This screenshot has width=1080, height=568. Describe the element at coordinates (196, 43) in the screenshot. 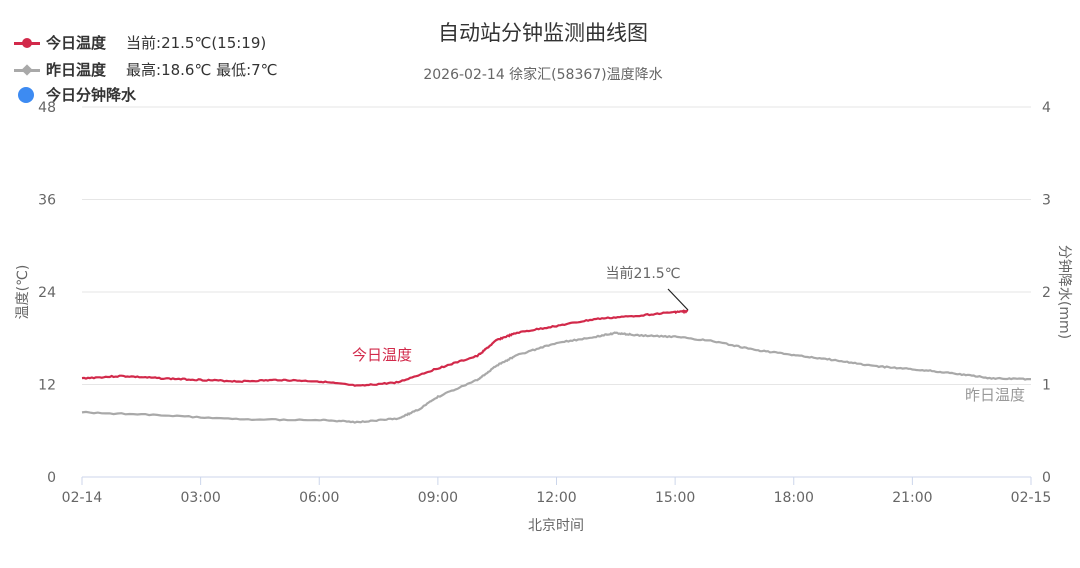

I see `legend-current: 当前:21.5℃(15:19)` at that location.